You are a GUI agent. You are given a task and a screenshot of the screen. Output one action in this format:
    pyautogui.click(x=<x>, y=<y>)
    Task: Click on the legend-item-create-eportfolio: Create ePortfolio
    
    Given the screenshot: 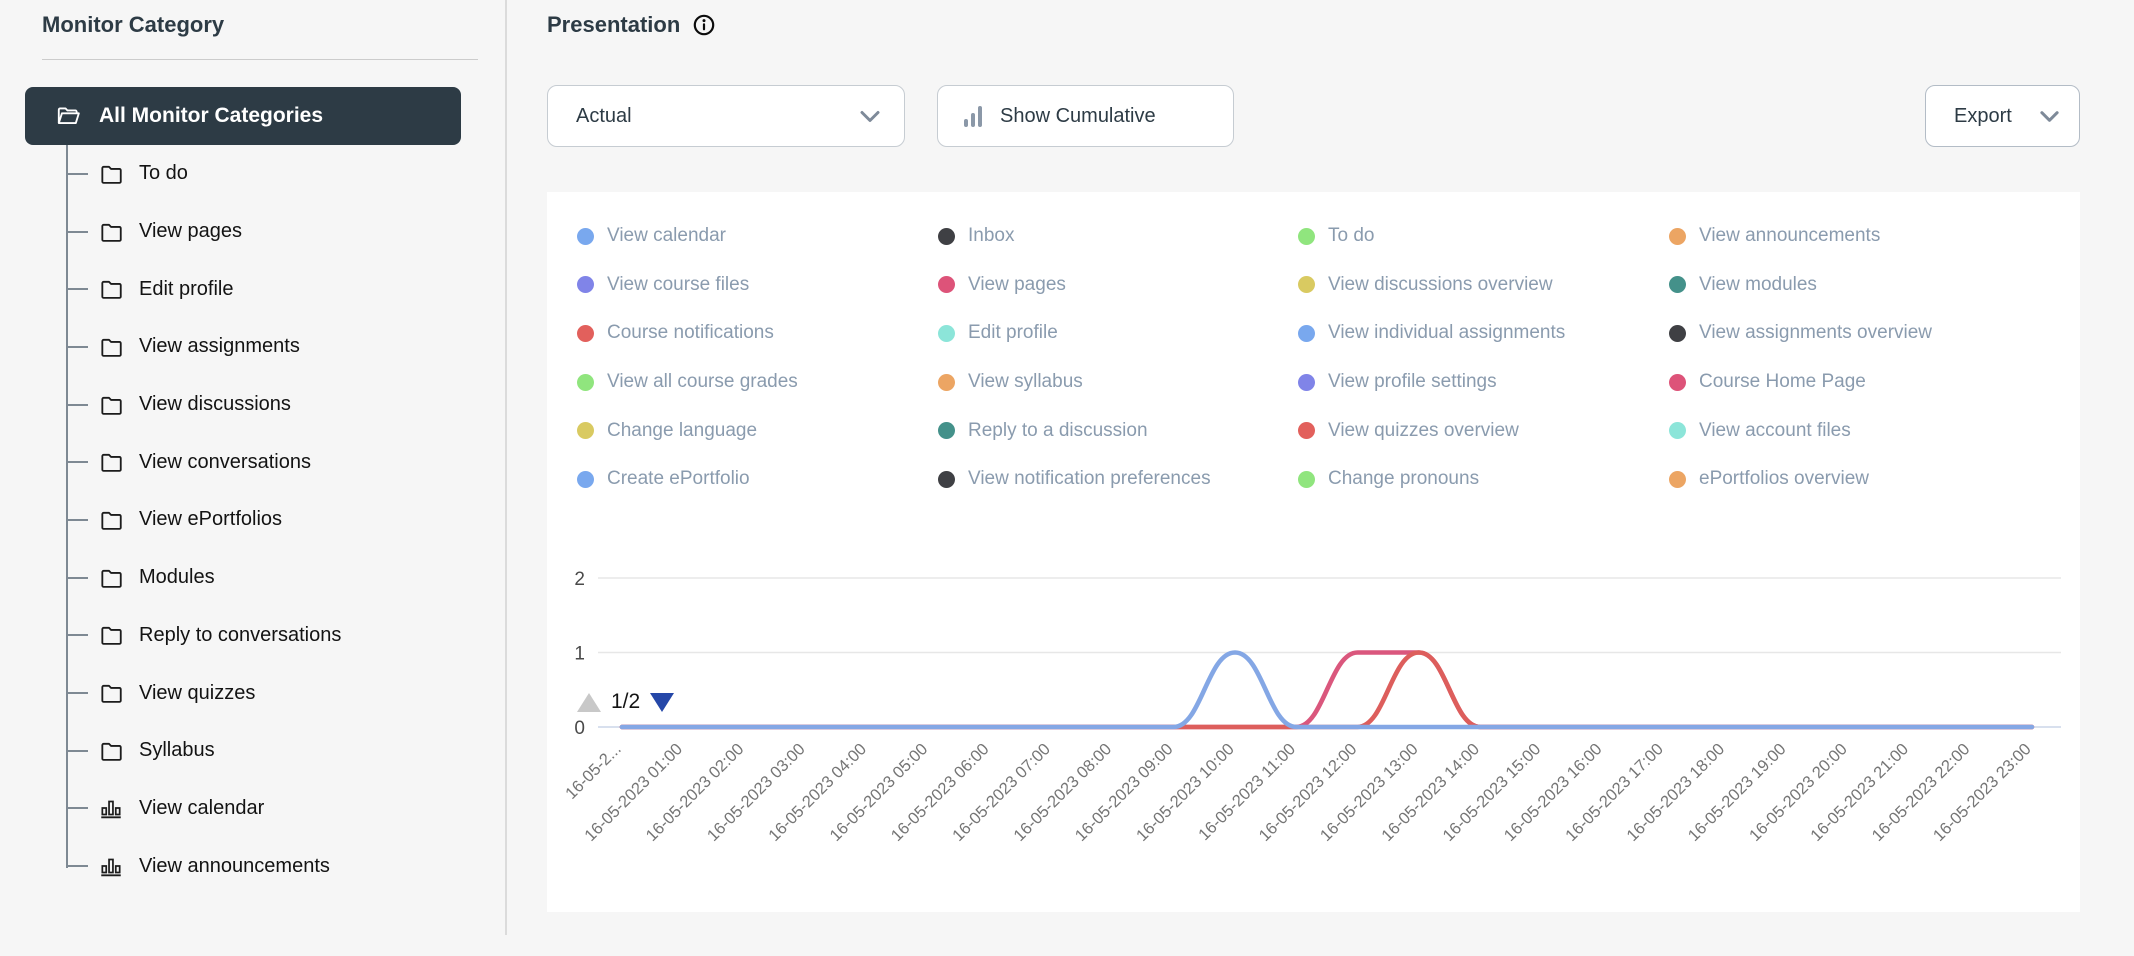 What is the action you would take?
    pyautogui.click(x=757, y=479)
    